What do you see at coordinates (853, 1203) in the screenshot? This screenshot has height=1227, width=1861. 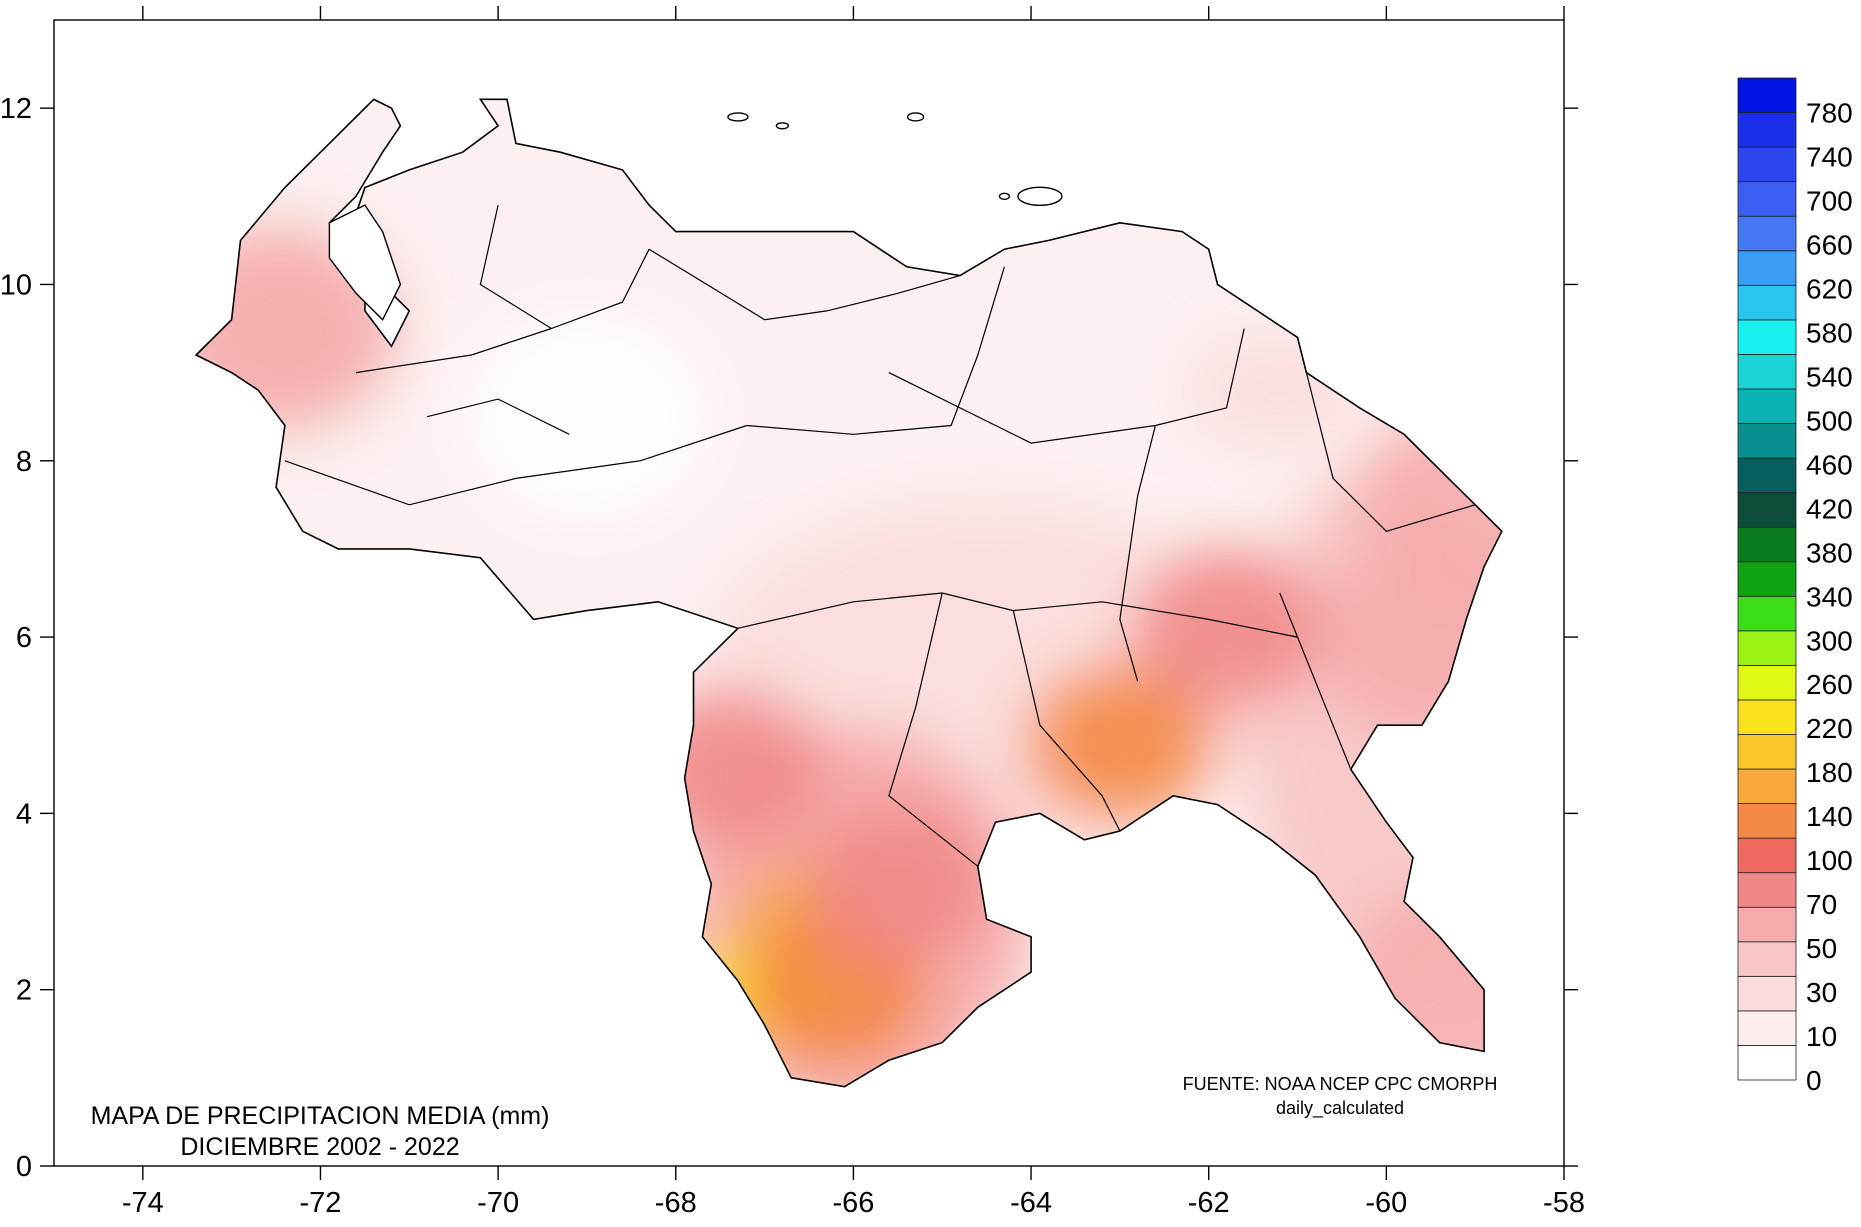 I see `x-tick-label: -66` at bounding box center [853, 1203].